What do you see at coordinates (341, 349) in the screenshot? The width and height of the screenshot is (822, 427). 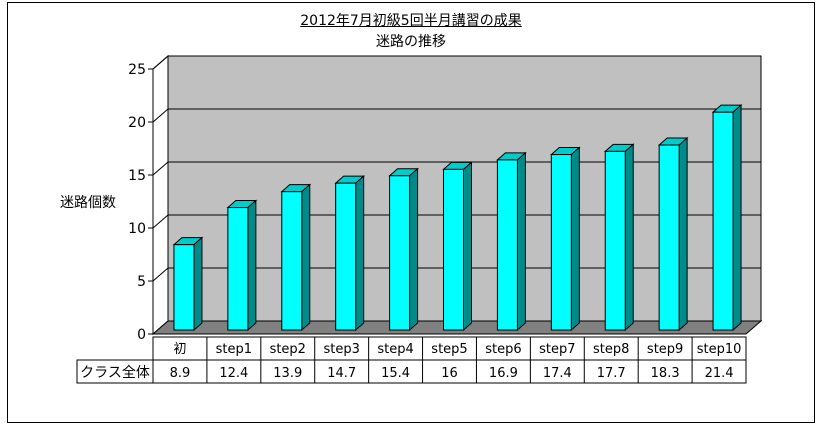 I see `x-tick-label: step3` at bounding box center [341, 349].